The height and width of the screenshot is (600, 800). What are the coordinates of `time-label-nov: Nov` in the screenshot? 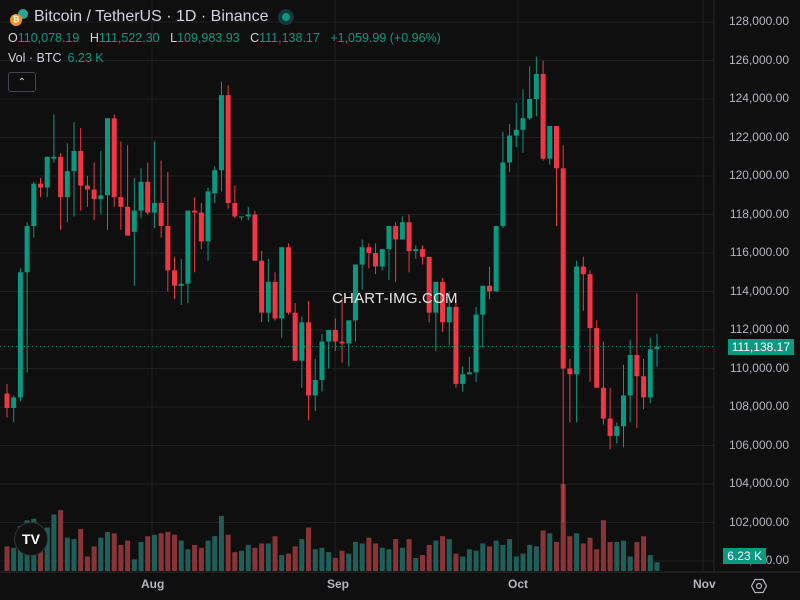 It's located at (704, 584).